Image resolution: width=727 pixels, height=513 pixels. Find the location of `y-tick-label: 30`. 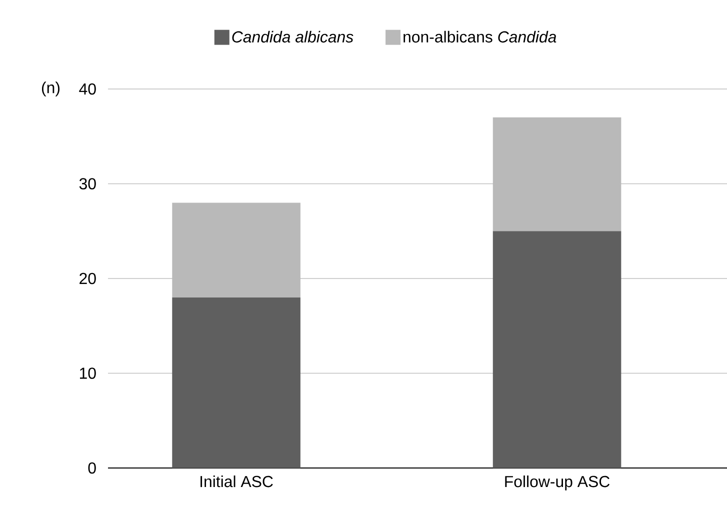

y-tick-label: 30 is located at coordinates (87, 184).